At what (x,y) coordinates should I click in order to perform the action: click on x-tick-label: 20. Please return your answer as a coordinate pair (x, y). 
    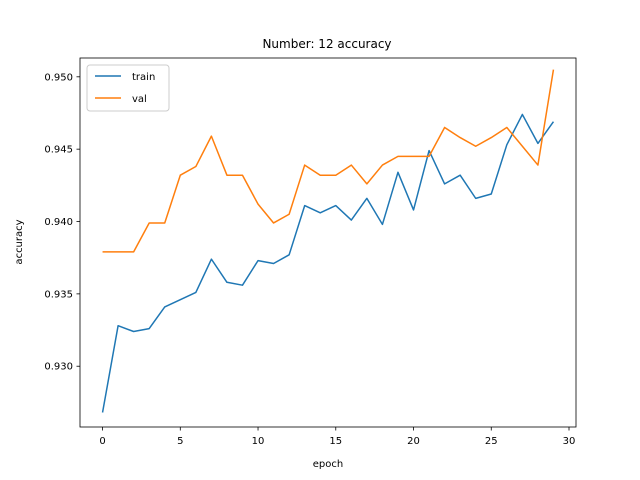
    Looking at the image, I should click on (413, 441).